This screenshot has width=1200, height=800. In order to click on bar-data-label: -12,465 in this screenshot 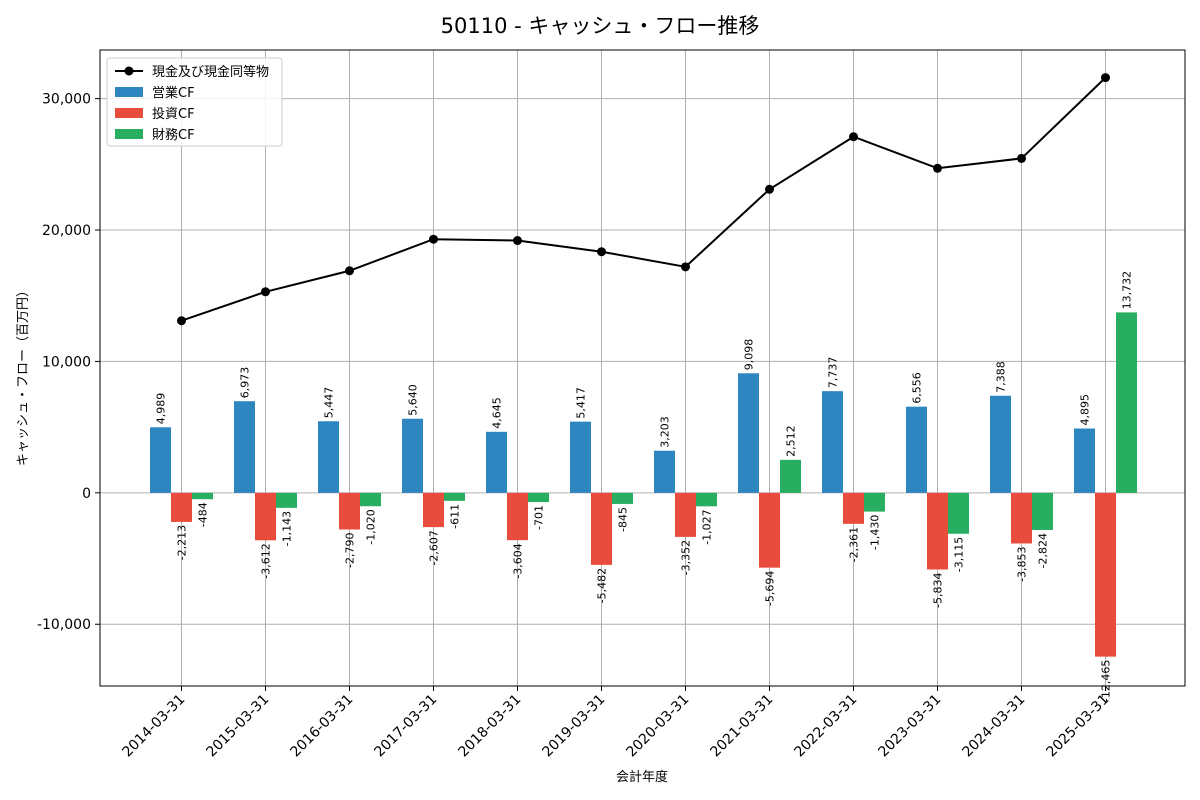, I will do `click(1106, 681)`.